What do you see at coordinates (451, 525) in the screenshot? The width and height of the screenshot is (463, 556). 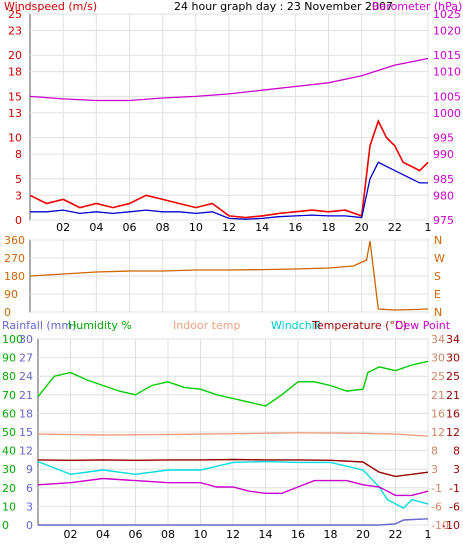 I see `dewpoint-tick-label: -10` at bounding box center [451, 525].